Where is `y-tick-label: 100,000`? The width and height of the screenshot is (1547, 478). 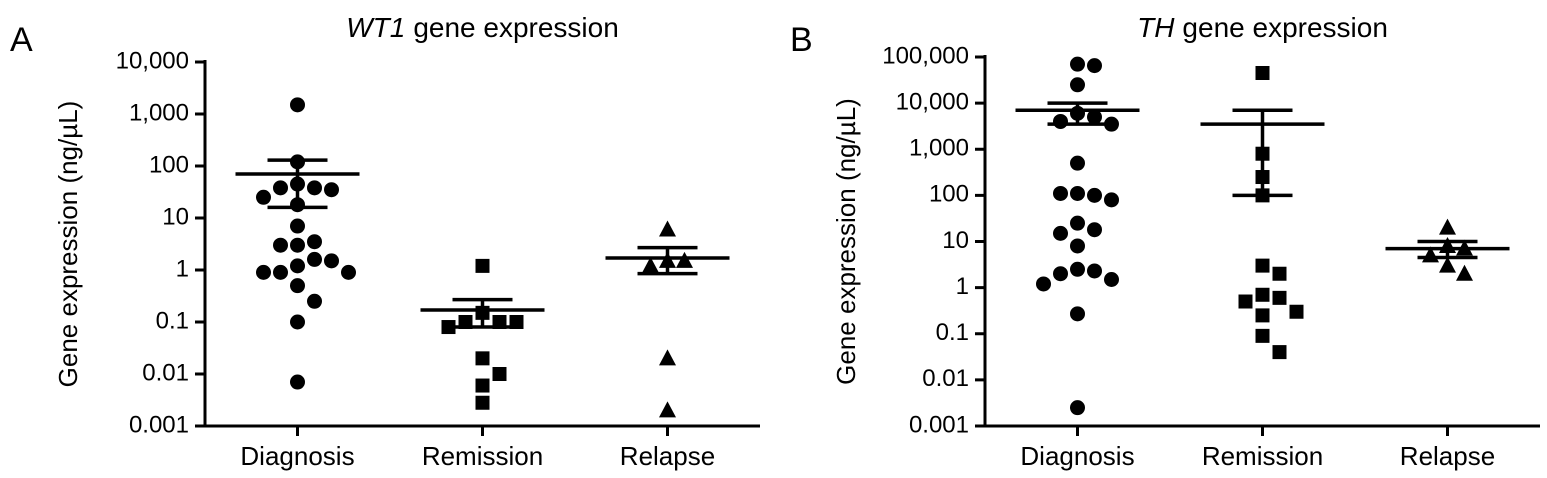 y-tick-label: 100,000 is located at coordinates (925, 55).